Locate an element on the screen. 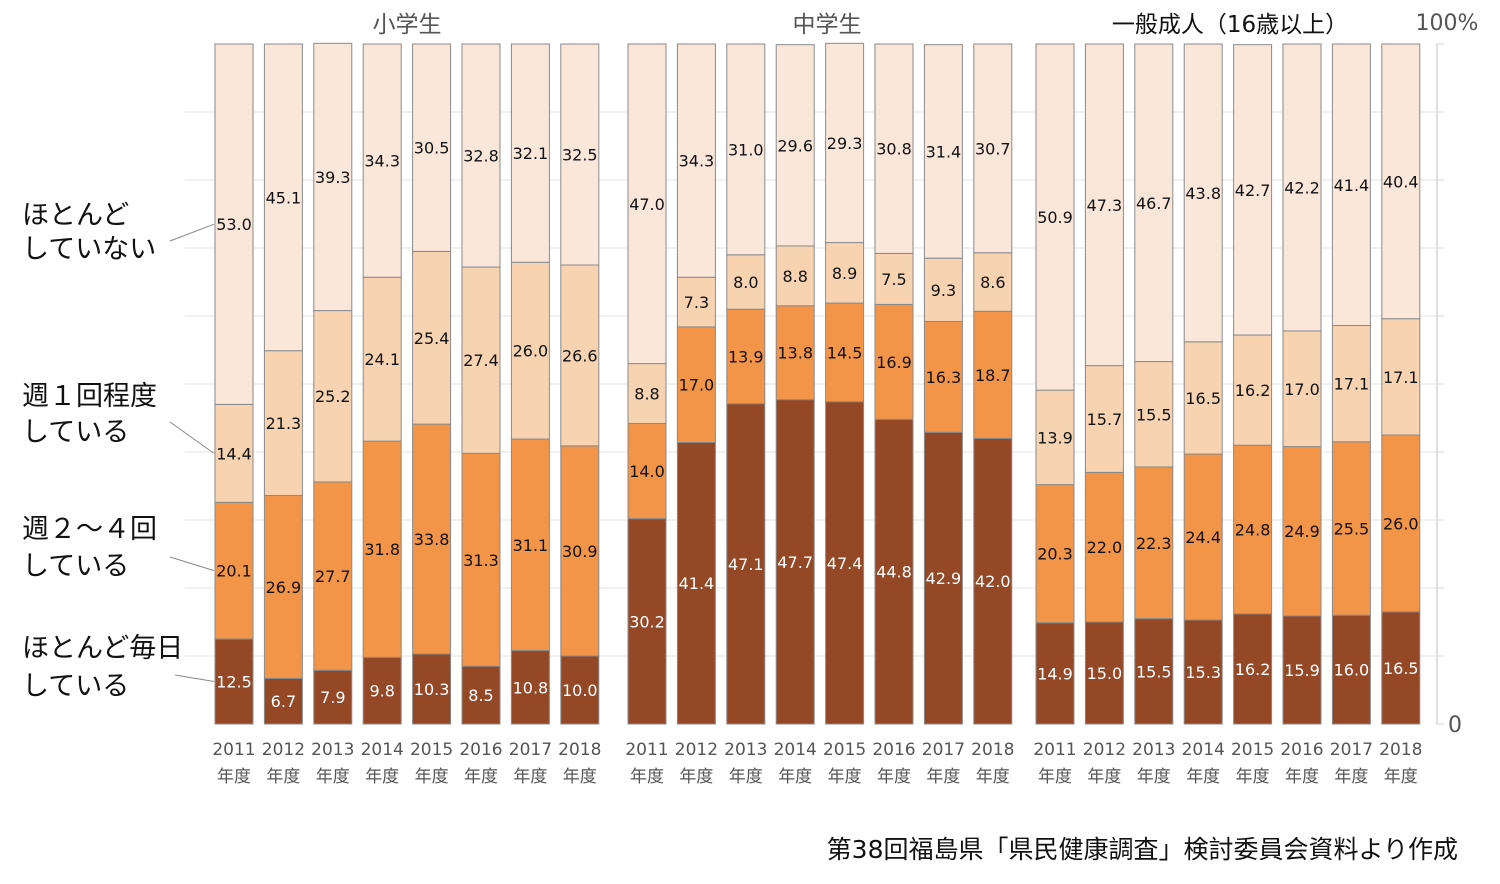 The width and height of the screenshot is (1500, 884). data-label: 24.1 is located at coordinates (382, 359).